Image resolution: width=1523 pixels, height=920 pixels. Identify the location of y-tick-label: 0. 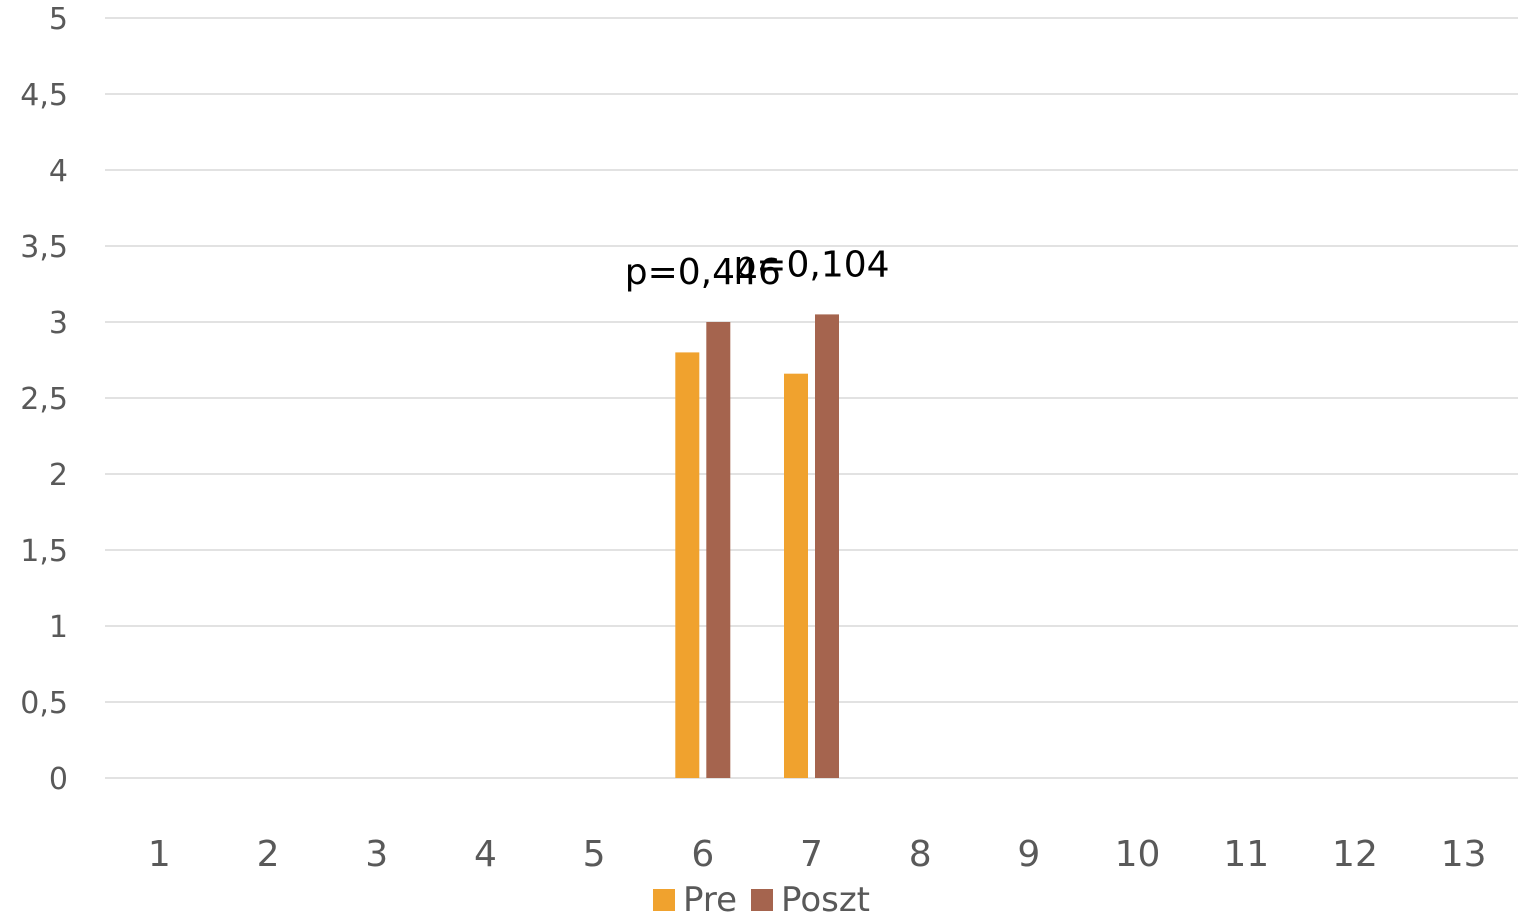
(58, 779).